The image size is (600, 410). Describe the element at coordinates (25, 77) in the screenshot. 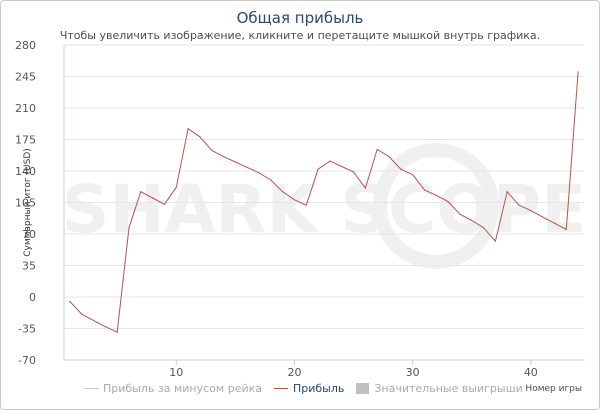

I see `y-tick-label: 245` at that location.